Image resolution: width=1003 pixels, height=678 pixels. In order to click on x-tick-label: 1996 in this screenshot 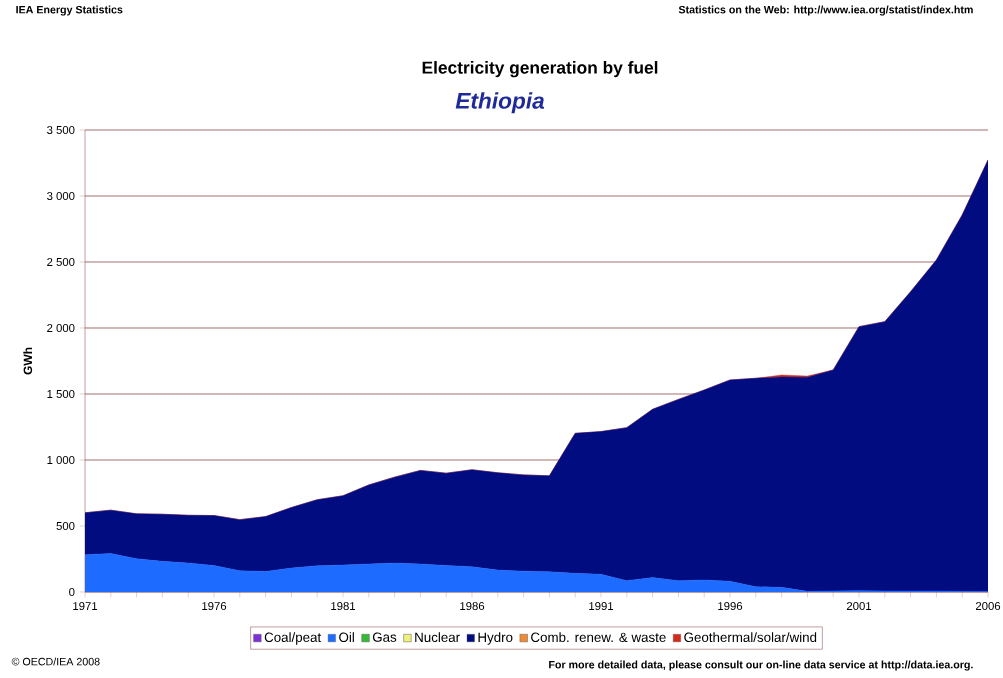, I will do `click(730, 606)`.